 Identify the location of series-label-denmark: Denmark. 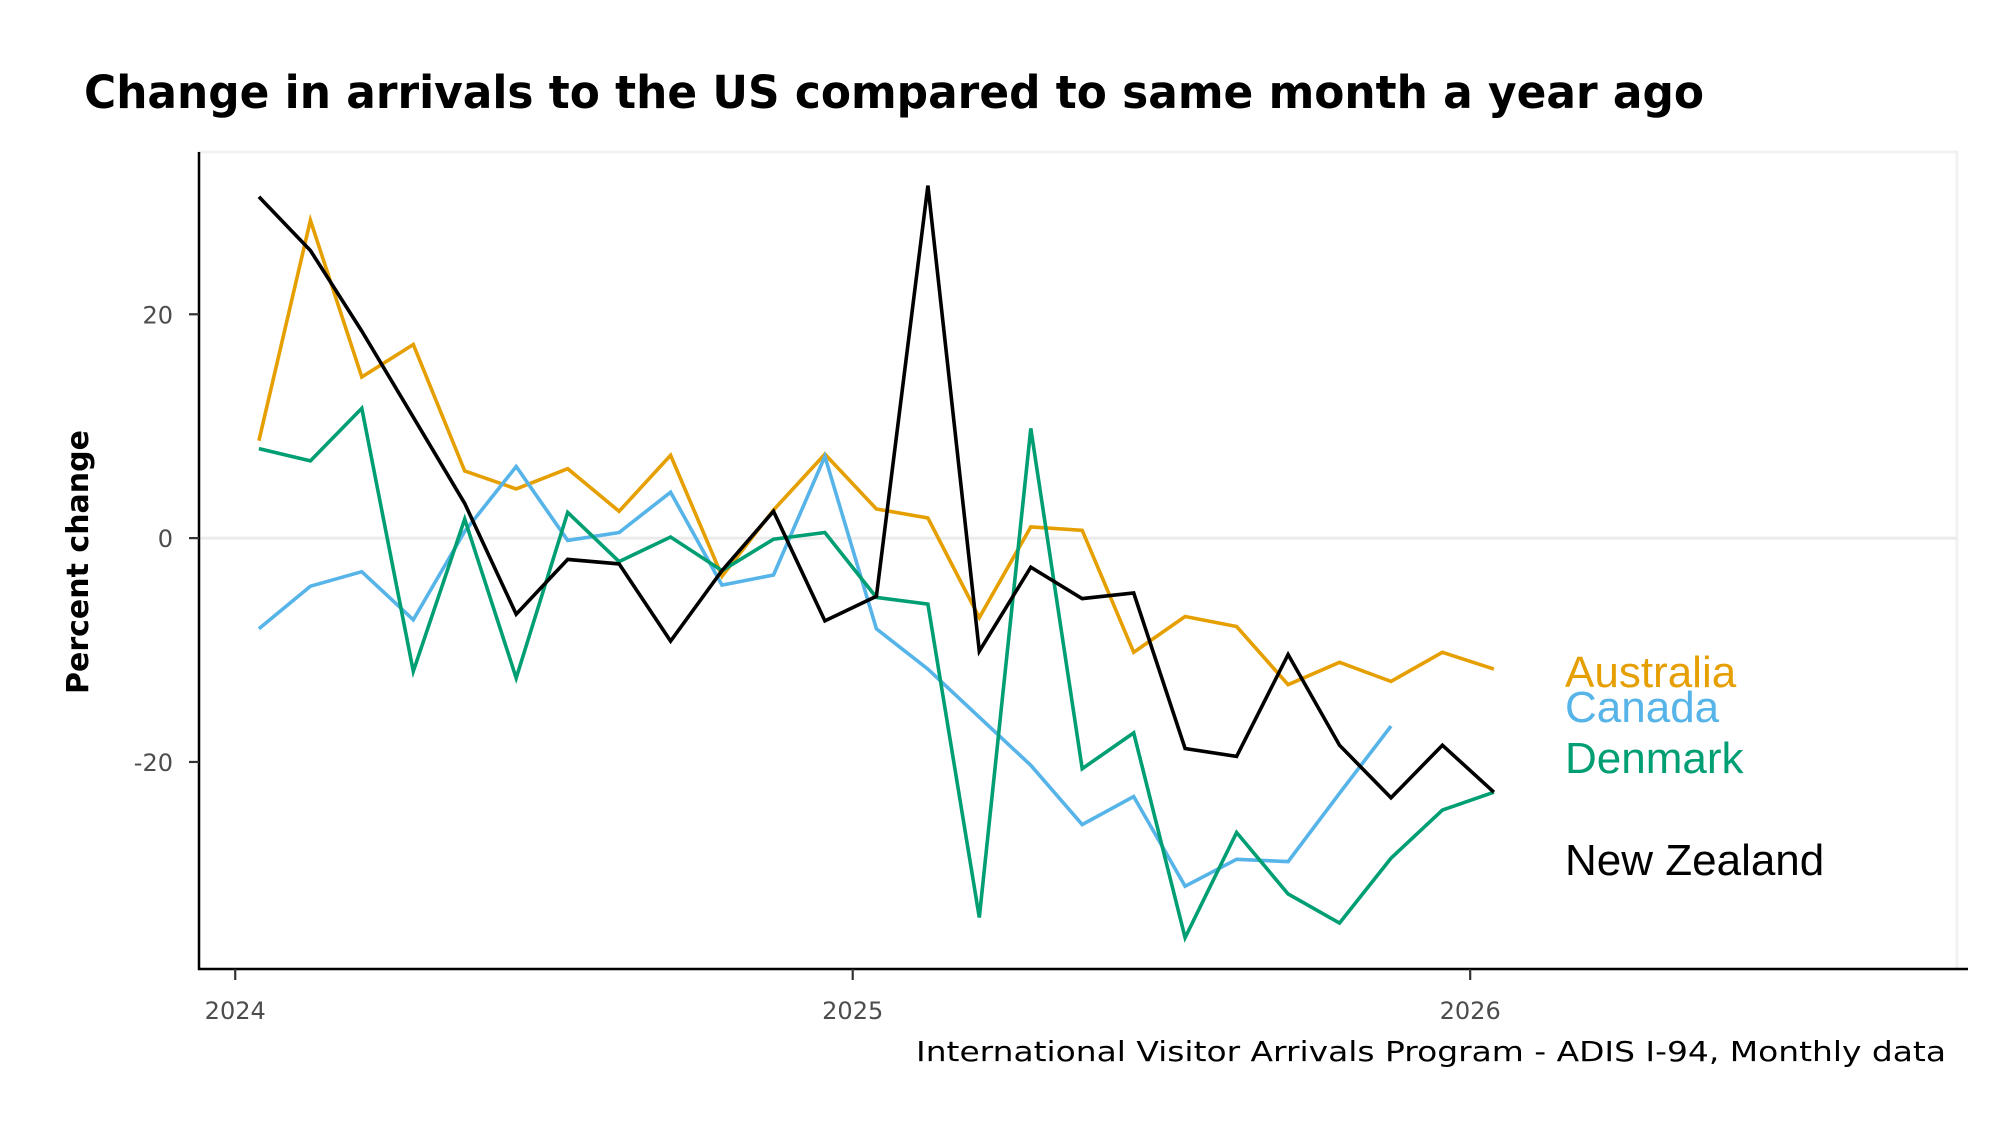
(1654, 758).